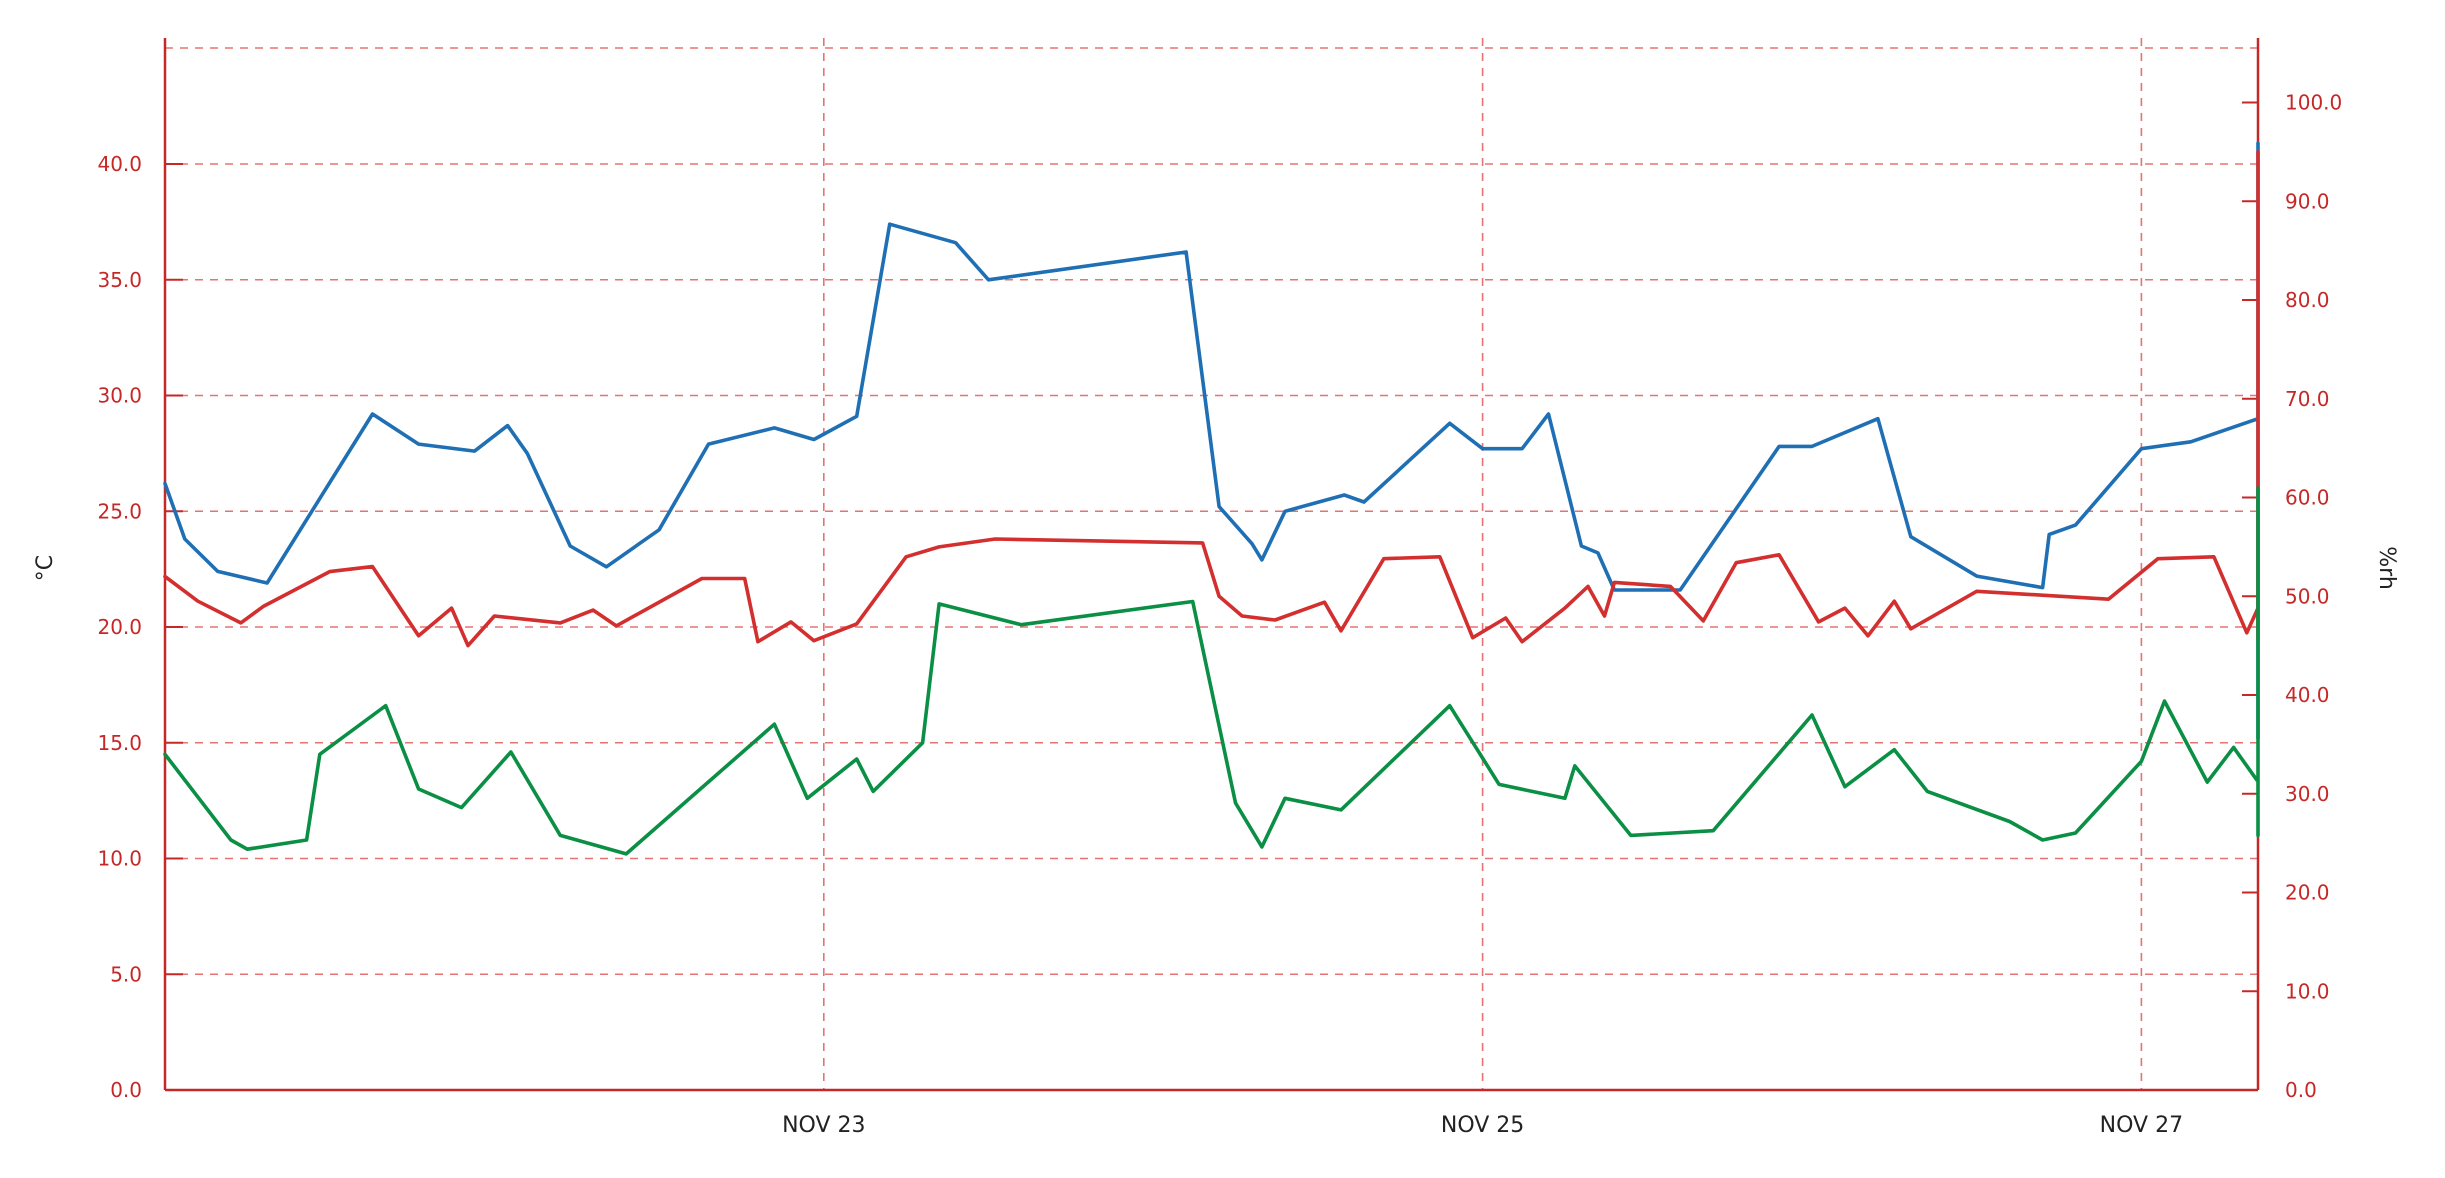 The width and height of the screenshot is (2445, 1178). I want to click on y-left-tick-label: 40.0, so click(119, 164).